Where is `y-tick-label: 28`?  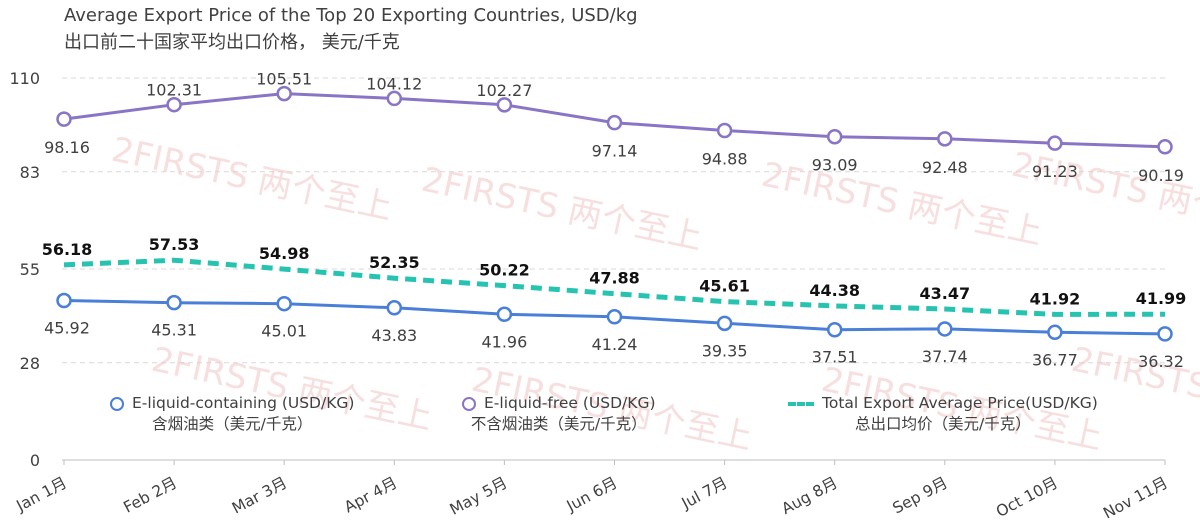 y-tick-label: 28 is located at coordinates (30, 363).